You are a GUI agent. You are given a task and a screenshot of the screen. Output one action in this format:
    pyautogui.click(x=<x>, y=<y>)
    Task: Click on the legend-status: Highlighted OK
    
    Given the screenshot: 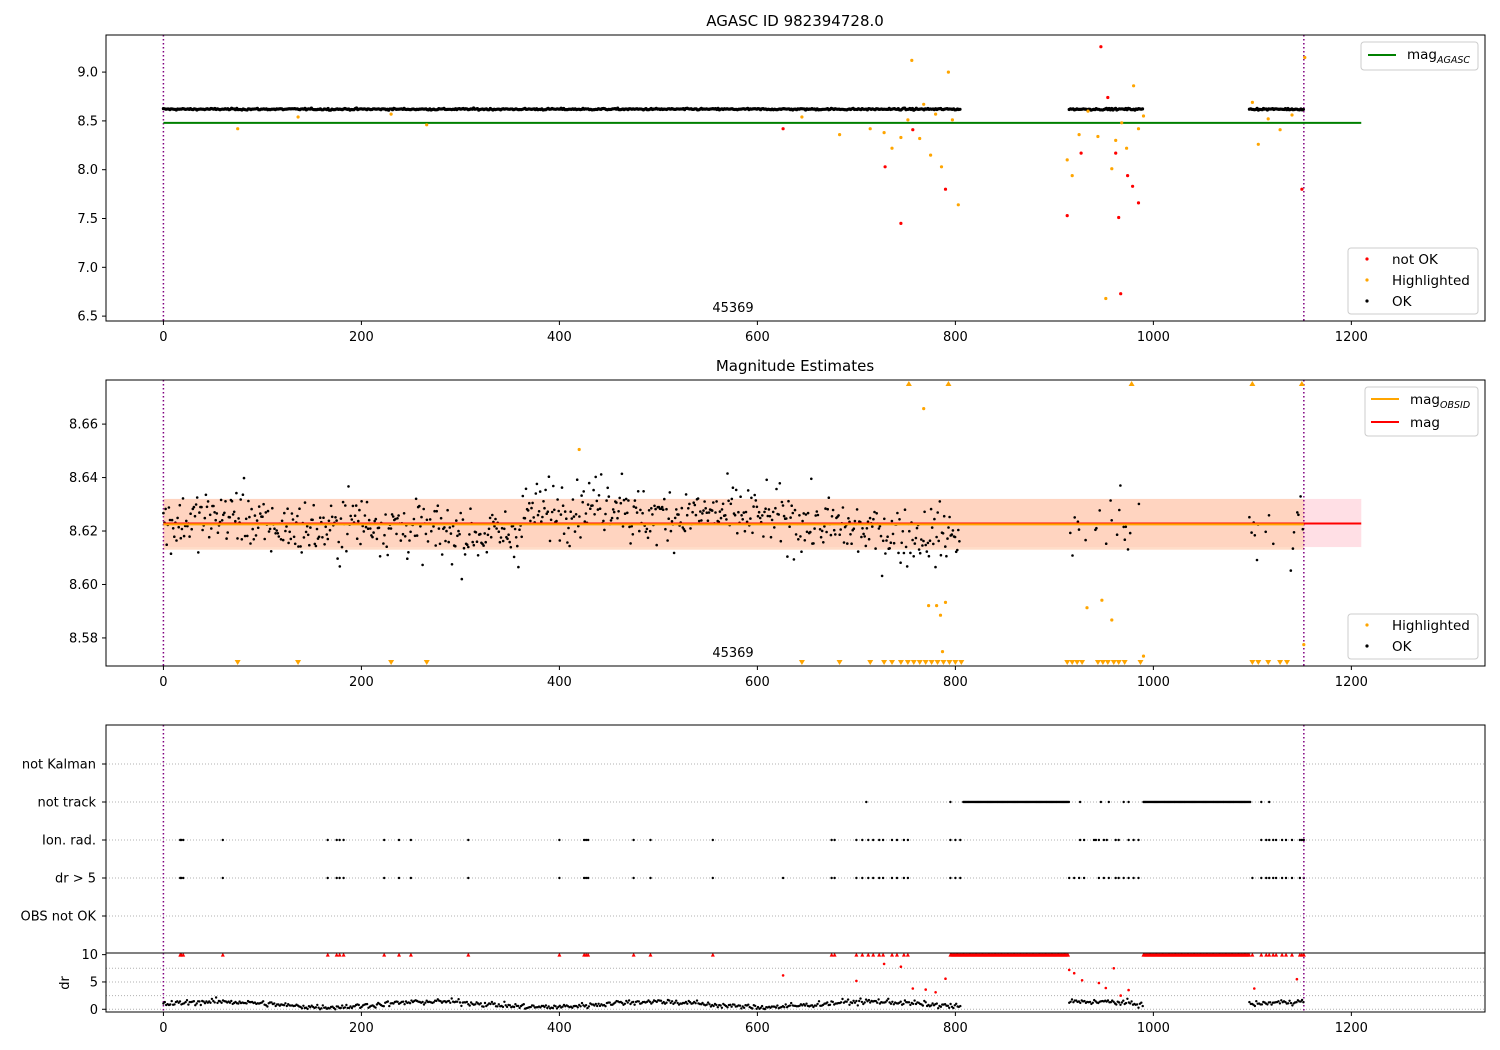 What is the action you would take?
    pyautogui.click(x=1413, y=636)
    